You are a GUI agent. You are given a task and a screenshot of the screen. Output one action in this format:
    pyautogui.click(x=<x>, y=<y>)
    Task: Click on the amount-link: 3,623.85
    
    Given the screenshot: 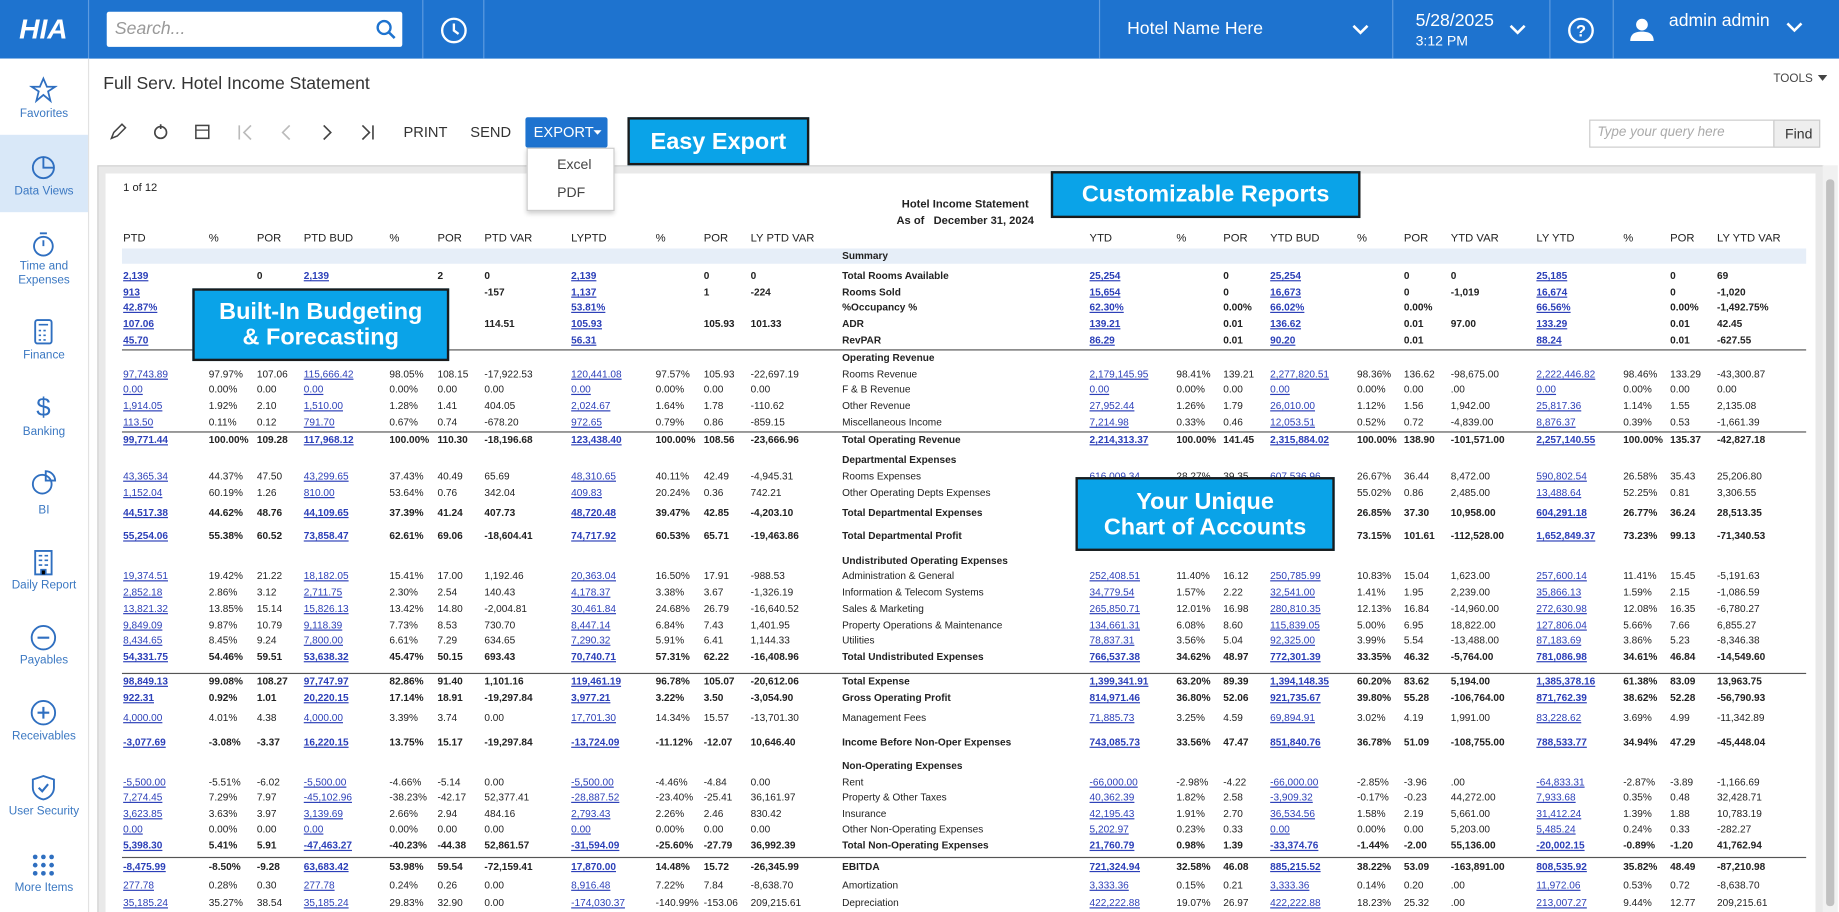 What is the action you would take?
    pyautogui.click(x=143, y=813)
    